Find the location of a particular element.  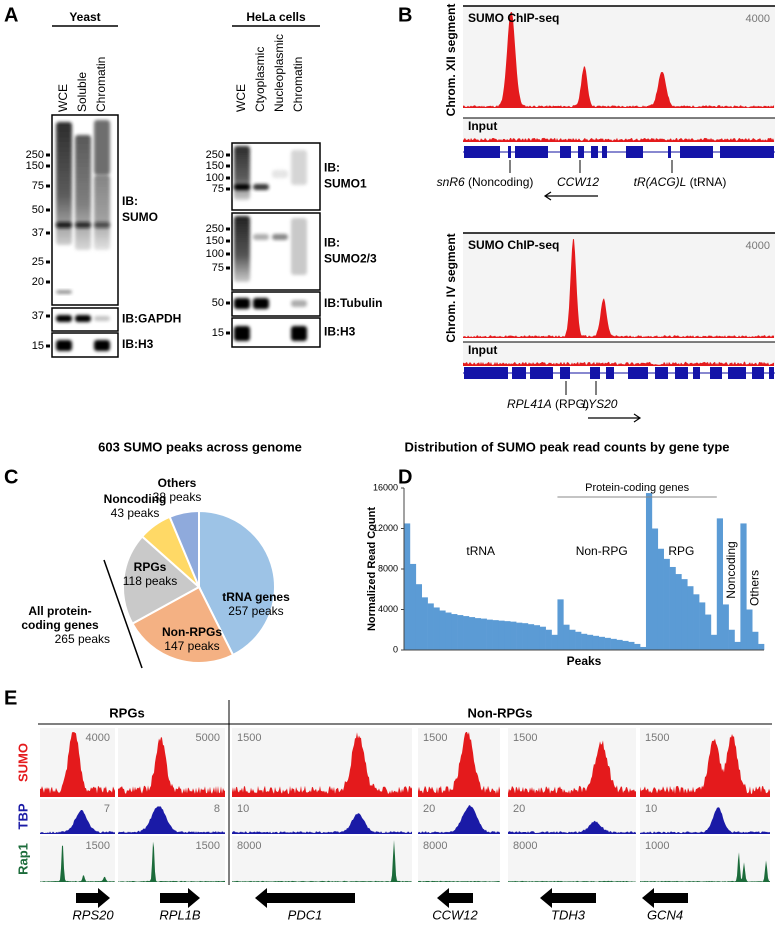

ib-label: SUMO is located at coordinates (140, 217).